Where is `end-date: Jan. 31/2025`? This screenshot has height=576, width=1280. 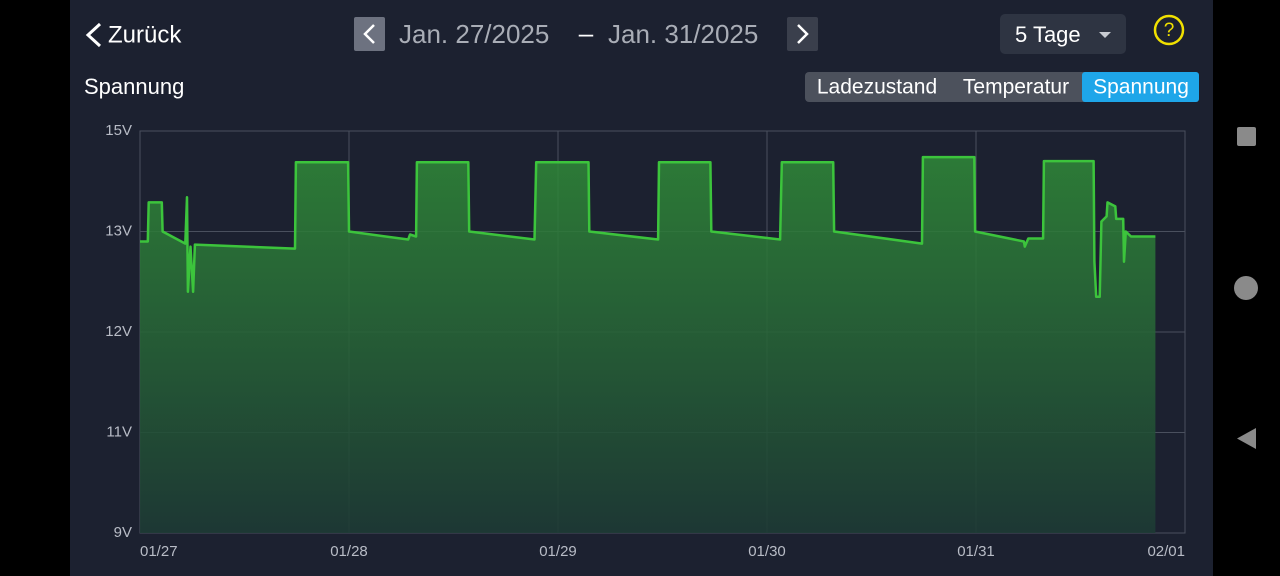 end-date: Jan. 31/2025 is located at coordinates (683, 34).